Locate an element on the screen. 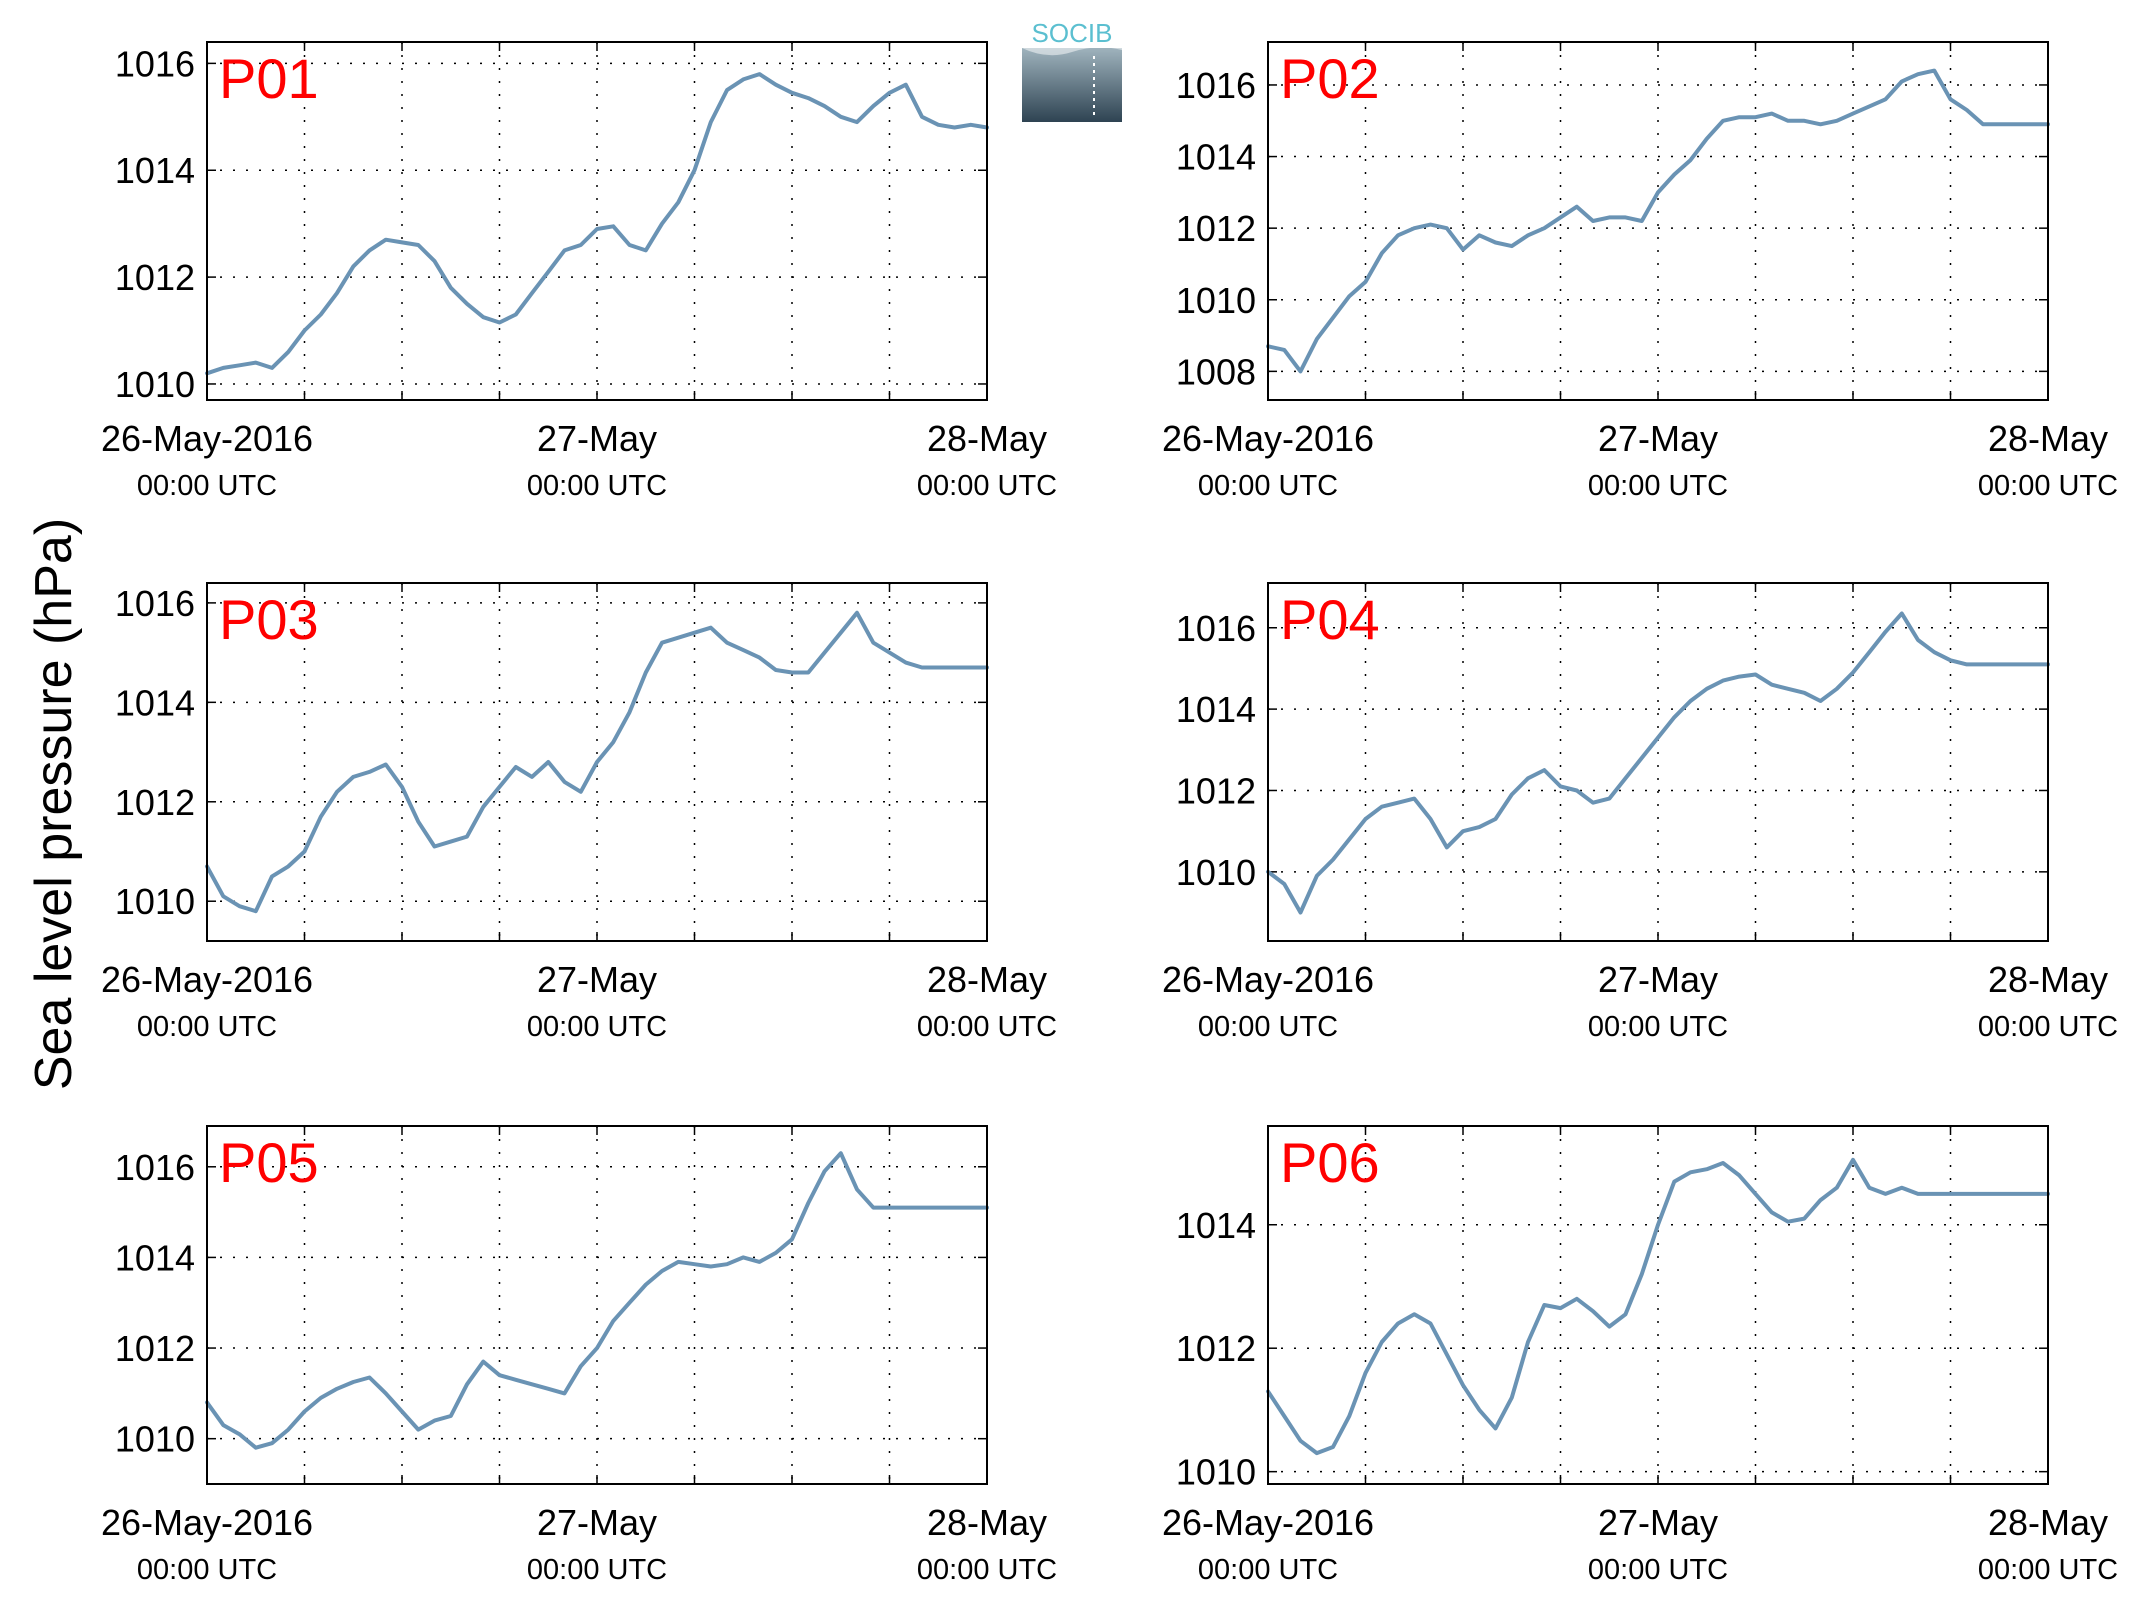 The image size is (2133, 1608). socib-logo: SOCIB is located at coordinates (1072, 69).